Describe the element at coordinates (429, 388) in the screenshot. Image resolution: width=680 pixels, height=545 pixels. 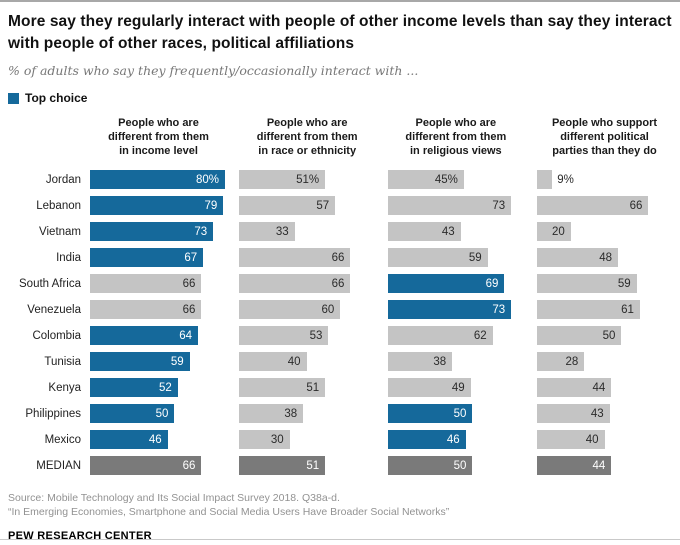
I see `bar-religion: 49` at that location.